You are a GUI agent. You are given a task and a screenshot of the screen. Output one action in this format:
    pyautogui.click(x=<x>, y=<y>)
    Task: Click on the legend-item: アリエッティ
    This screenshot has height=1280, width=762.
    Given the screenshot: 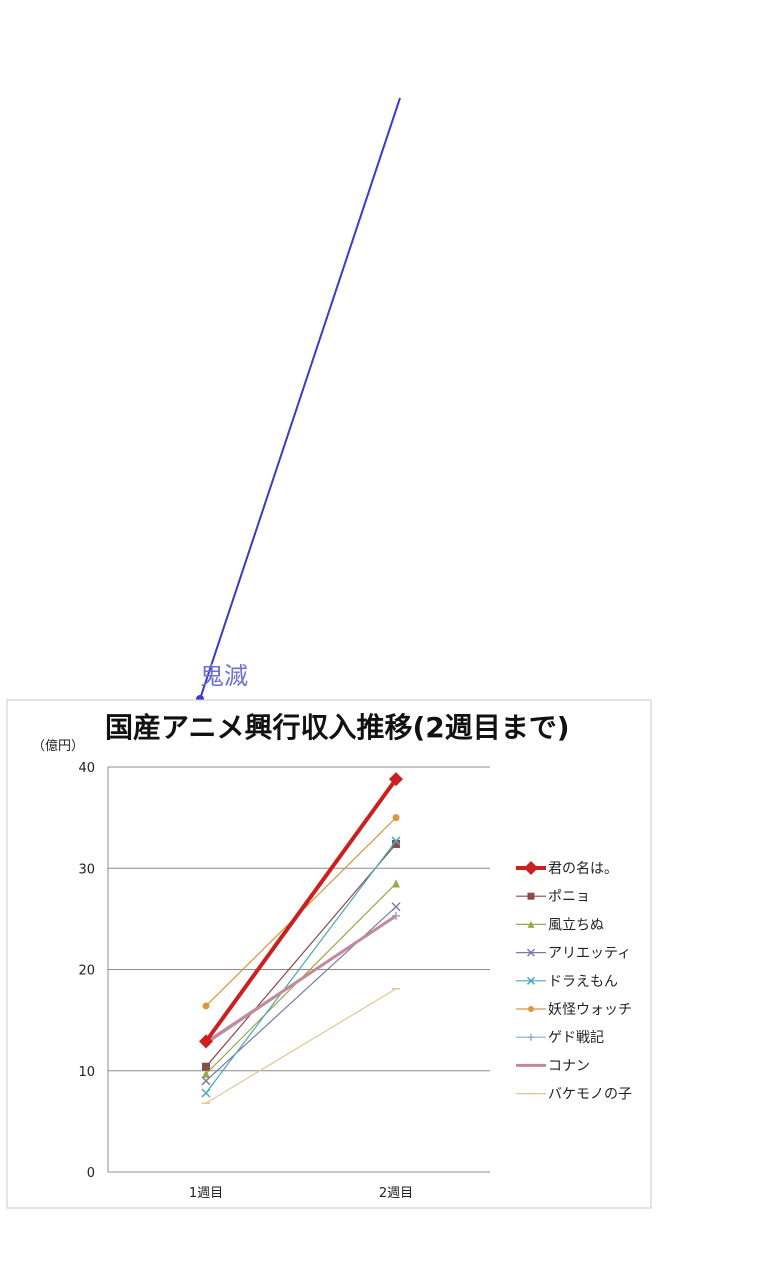 What is the action you would take?
    pyautogui.click(x=573, y=954)
    